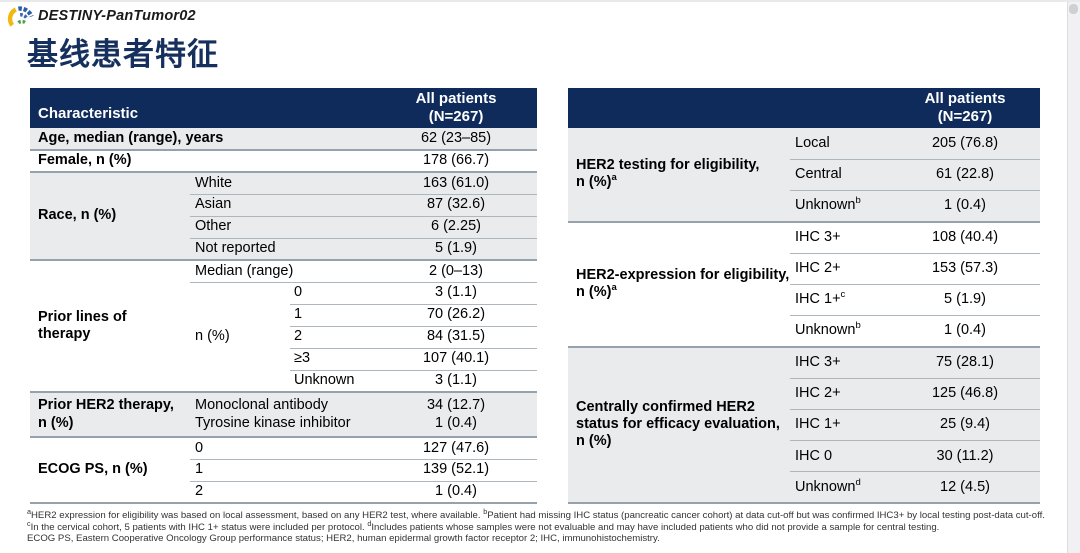  I want to click on value-cell: 178 (66.7), so click(456, 161).